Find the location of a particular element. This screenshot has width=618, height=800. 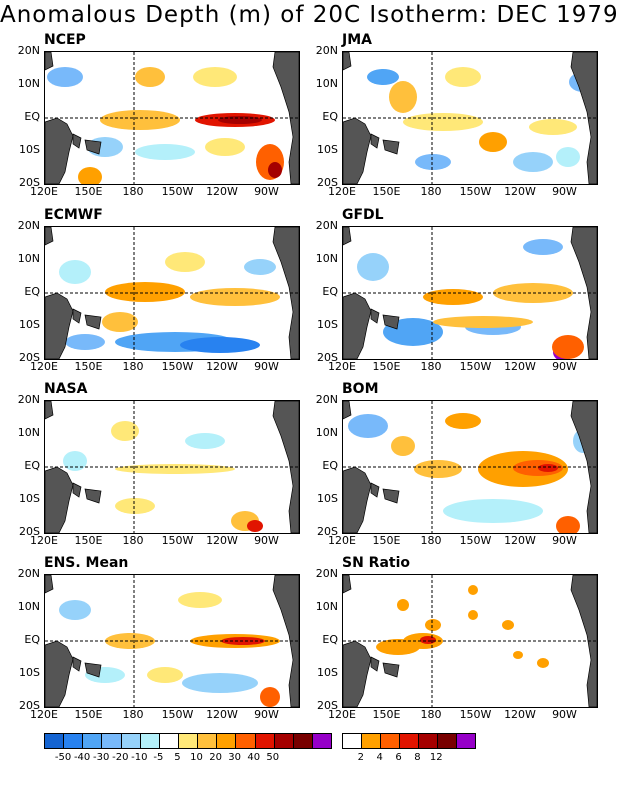

anomaly-colorbar-label: -30 is located at coordinates (101, 757).